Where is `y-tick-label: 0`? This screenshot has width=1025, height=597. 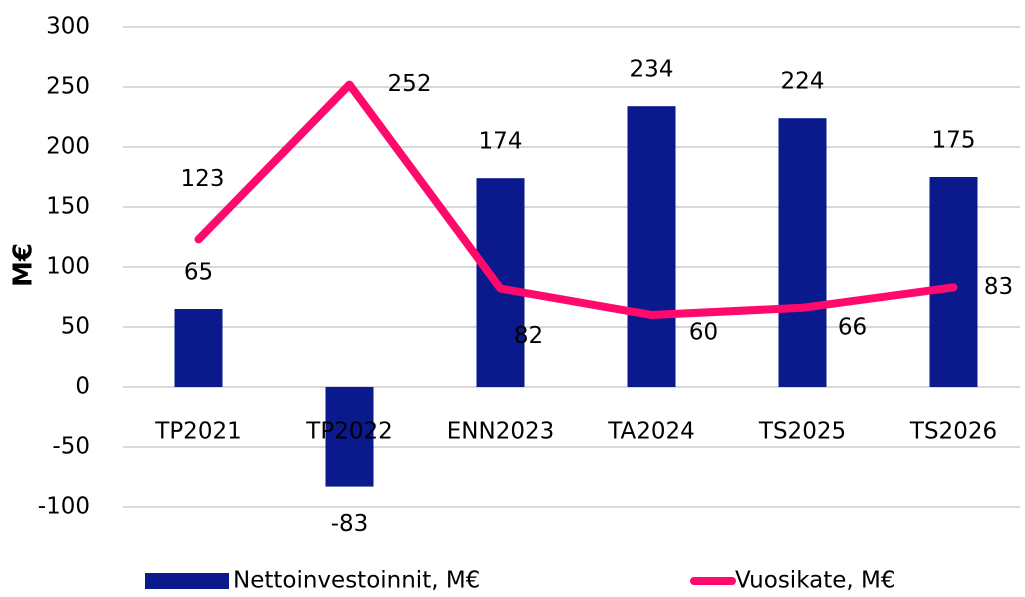
y-tick-label: 0 is located at coordinates (82, 387).